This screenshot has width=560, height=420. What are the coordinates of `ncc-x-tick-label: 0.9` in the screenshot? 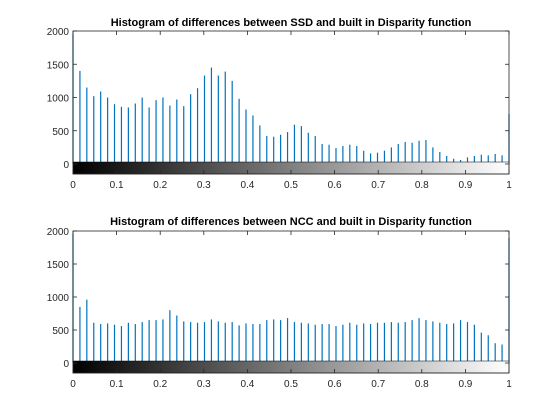 It's located at (465, 384).